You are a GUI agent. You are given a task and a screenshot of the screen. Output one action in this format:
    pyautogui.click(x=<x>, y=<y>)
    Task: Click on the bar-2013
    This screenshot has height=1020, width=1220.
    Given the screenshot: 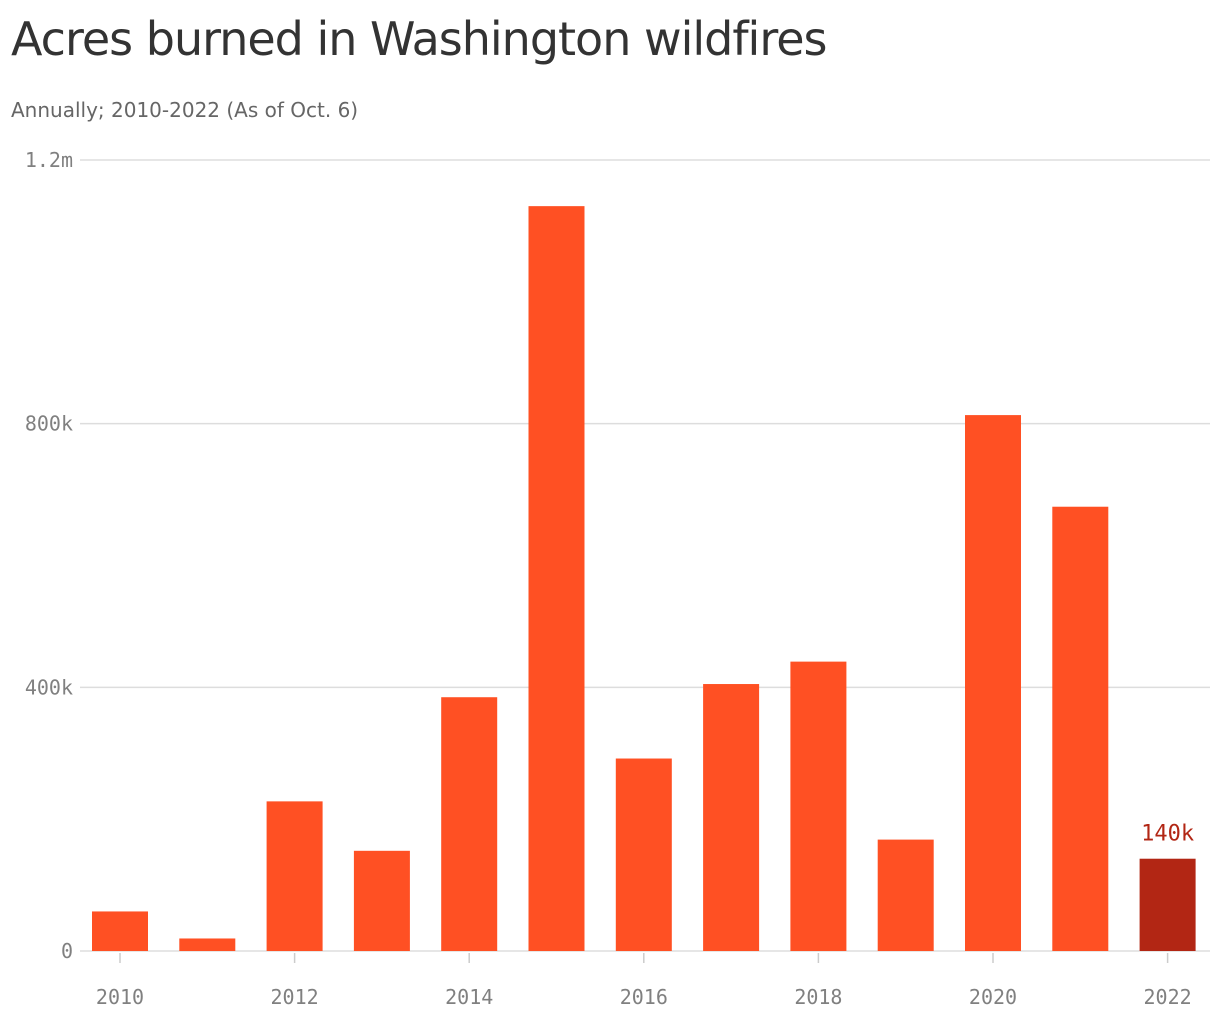 What is the action you would take?
    pyautogui.click(x=381, y=900)
    